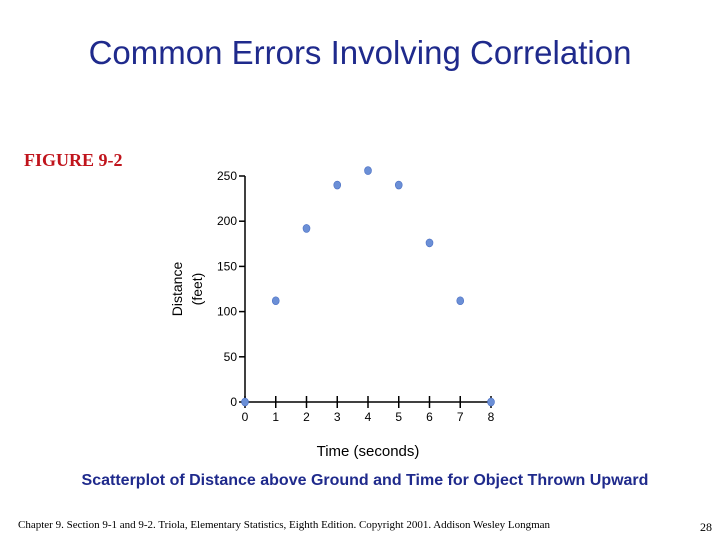 The width and height of the screenshot is (720, 540). What do you see at coordinates (73, 160) in the screenshot?
I see `figure-label: FIGURE 9-2` at bounding box center [73, 160].